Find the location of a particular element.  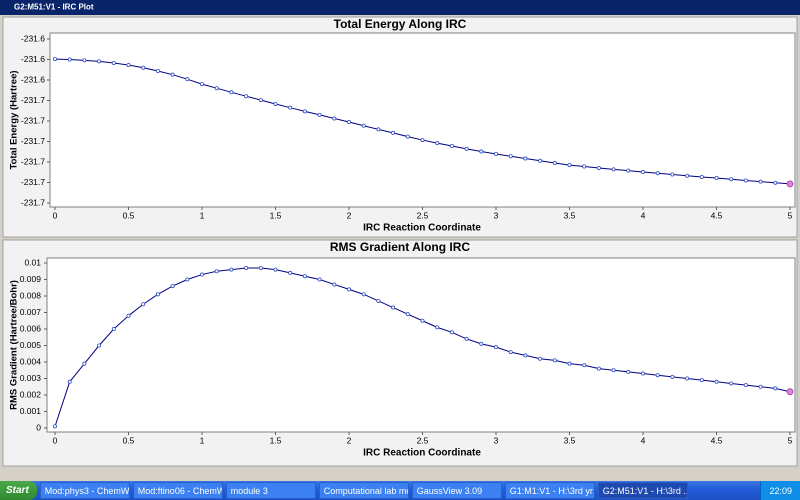

task-button: GaussView 3.09 is located at coordinates (456, 490).